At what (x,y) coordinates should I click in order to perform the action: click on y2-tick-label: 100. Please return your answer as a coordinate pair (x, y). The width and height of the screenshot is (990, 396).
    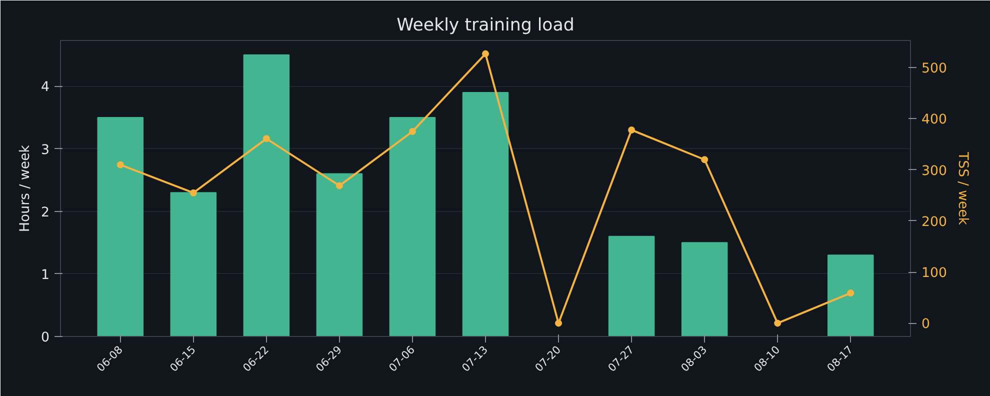
    Looking at the image, I should click on (934, 274).